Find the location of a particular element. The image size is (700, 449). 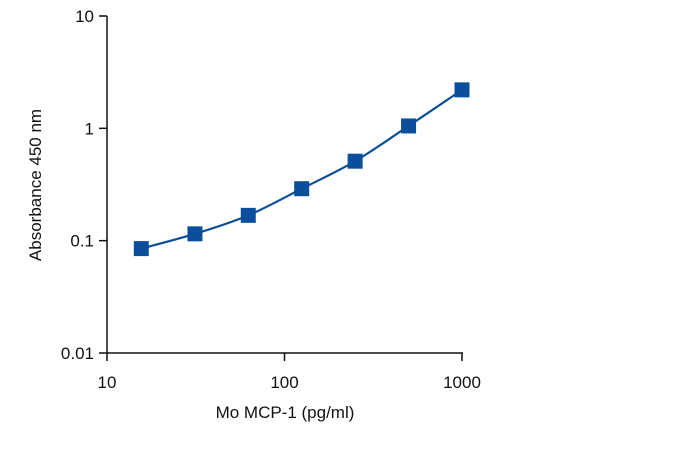

x-axis-title: Mo MCP-1 (pg/ml) is located at coordinates (285, 412).